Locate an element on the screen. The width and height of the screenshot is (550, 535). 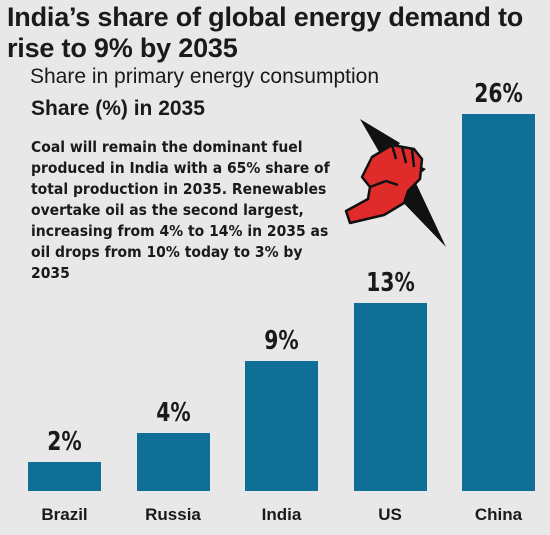
y-axis-label: Share (%) in 2035 is located at coordinates (118, 108).